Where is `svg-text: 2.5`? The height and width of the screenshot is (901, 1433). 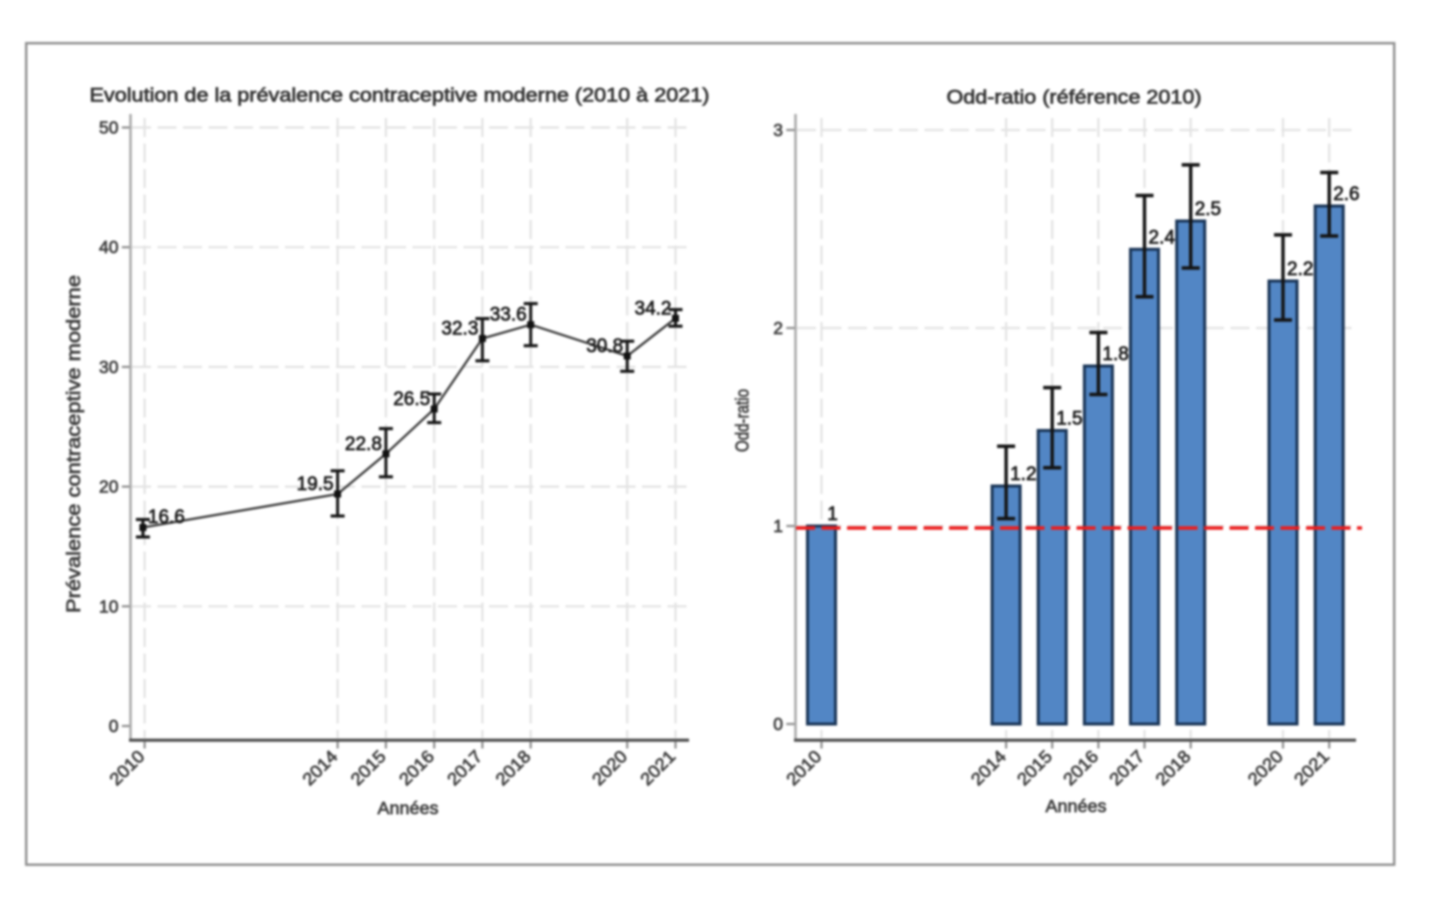 svg-text: 2.5 is located at coordinates (1208, 209).